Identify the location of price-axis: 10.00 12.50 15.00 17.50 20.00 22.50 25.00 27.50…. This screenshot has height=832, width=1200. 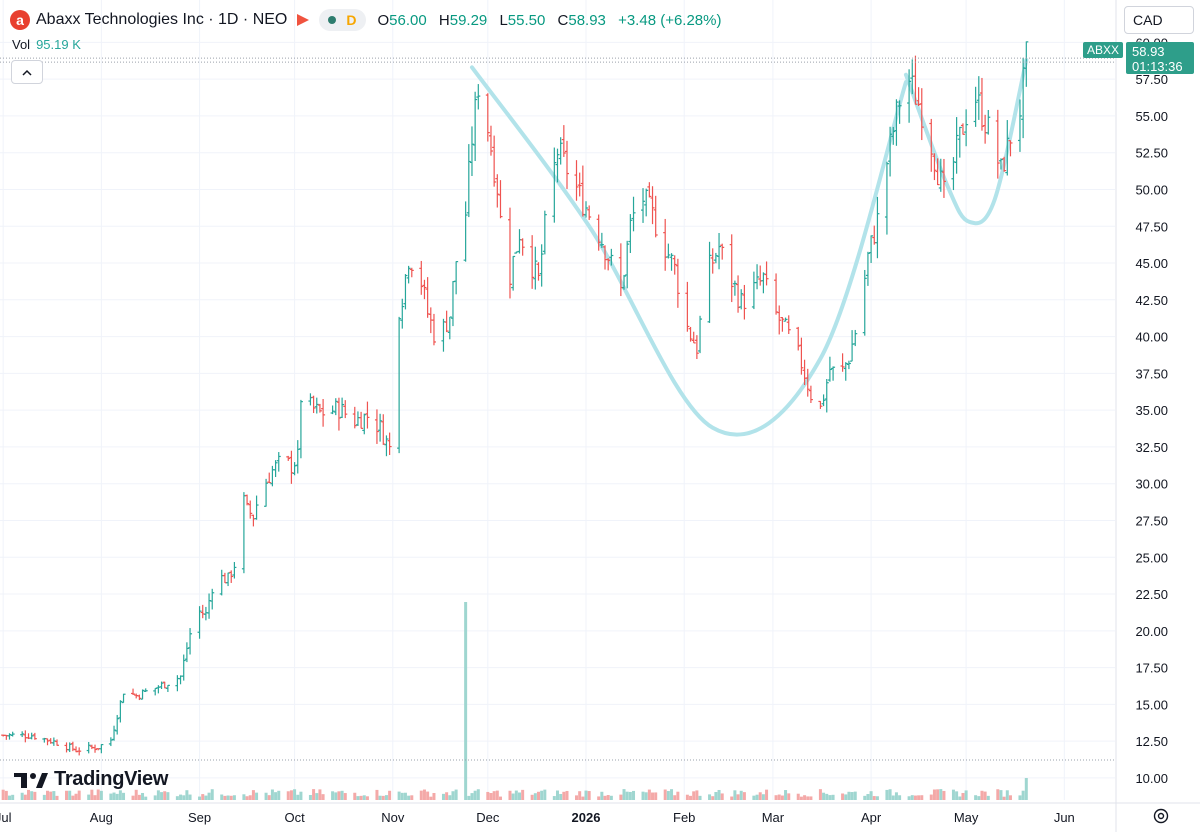
(1151, 410).